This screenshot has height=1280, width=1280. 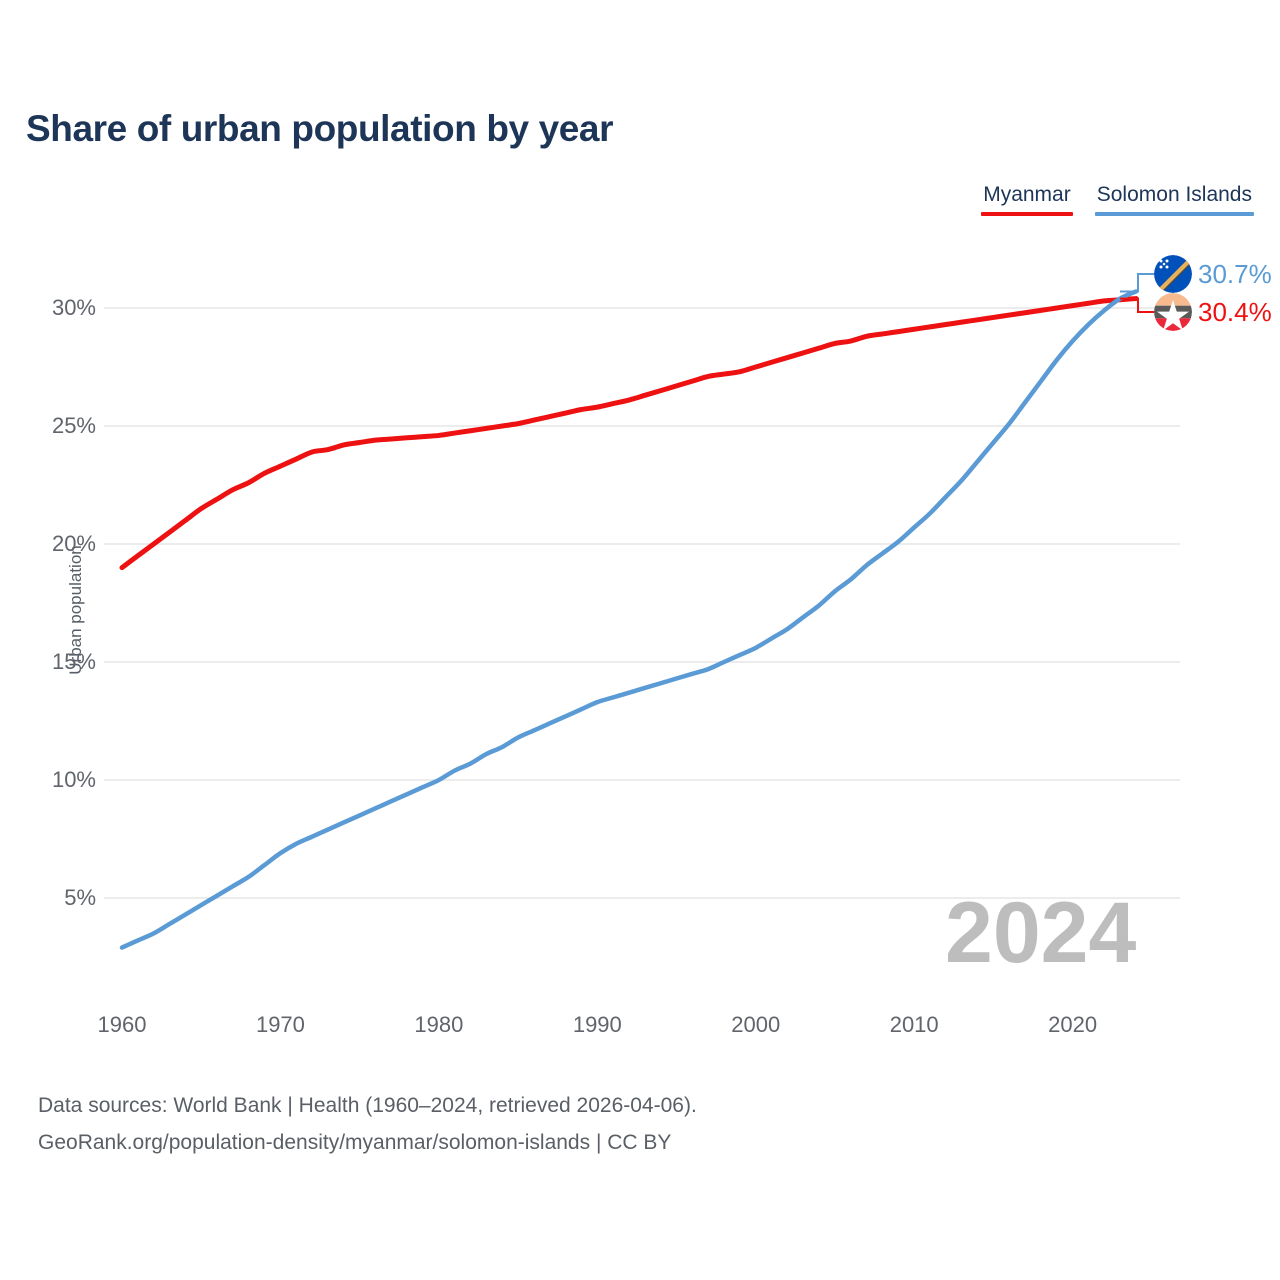 What do you see at coordinates (73, 425) in the screenshot?
I see `y-tick-label: 25%` at bounding box center [73, 425].